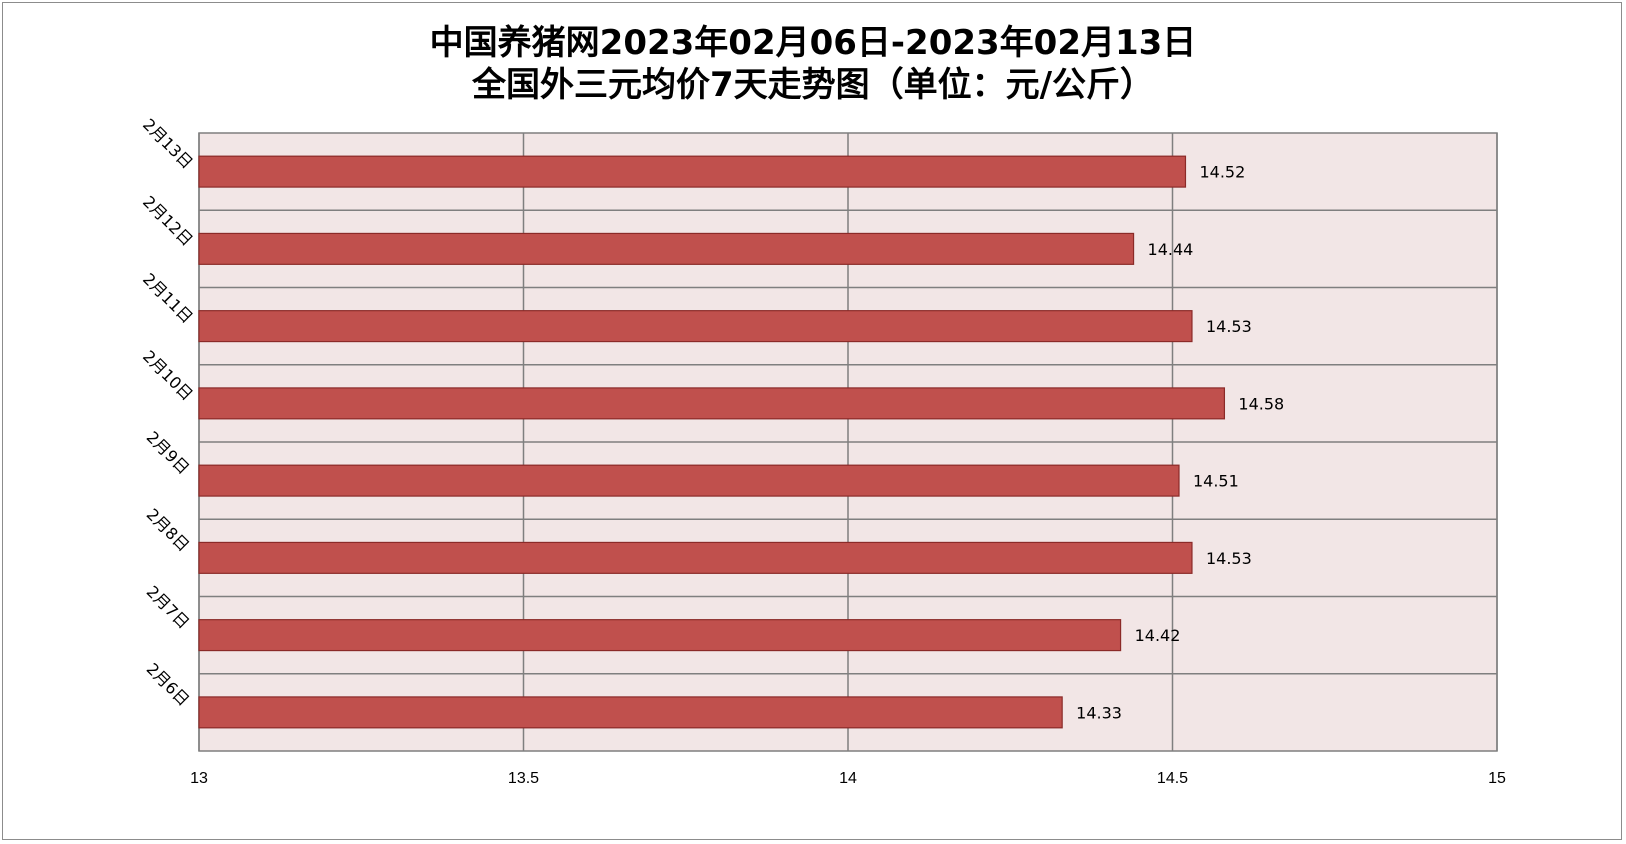  Describe the element at coordinates (168, 412) in the screenshot. I see `category-axis: 2月6日 2月7日 2月8日 2月9日 2月10日 2月11日 2月12日 2月13日` at that location.